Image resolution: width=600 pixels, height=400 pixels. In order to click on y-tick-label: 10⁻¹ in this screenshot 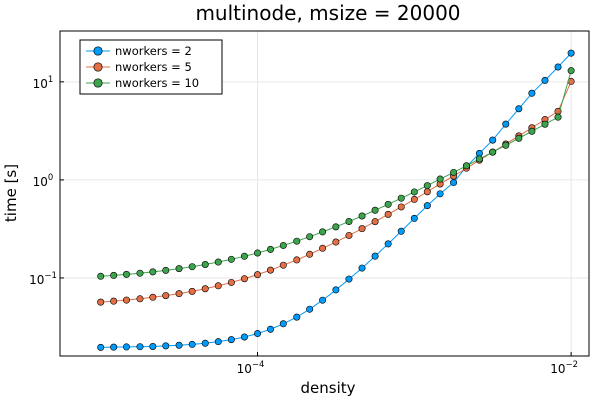, I will do `click(43, 279)`.